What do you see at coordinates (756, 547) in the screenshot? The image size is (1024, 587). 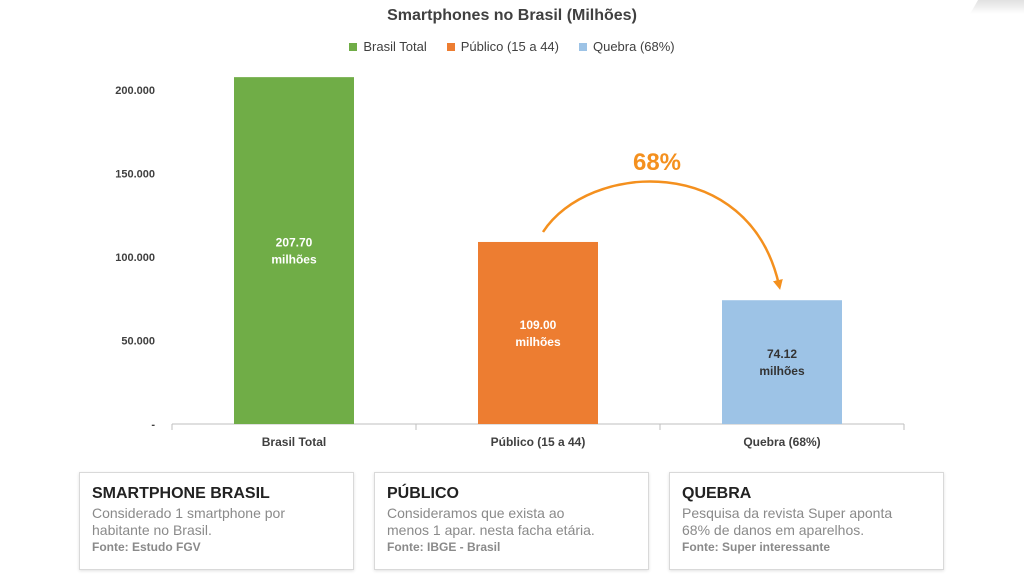 I see `card-source: Fonte: Super interessante` at bounding box center [756, 547].